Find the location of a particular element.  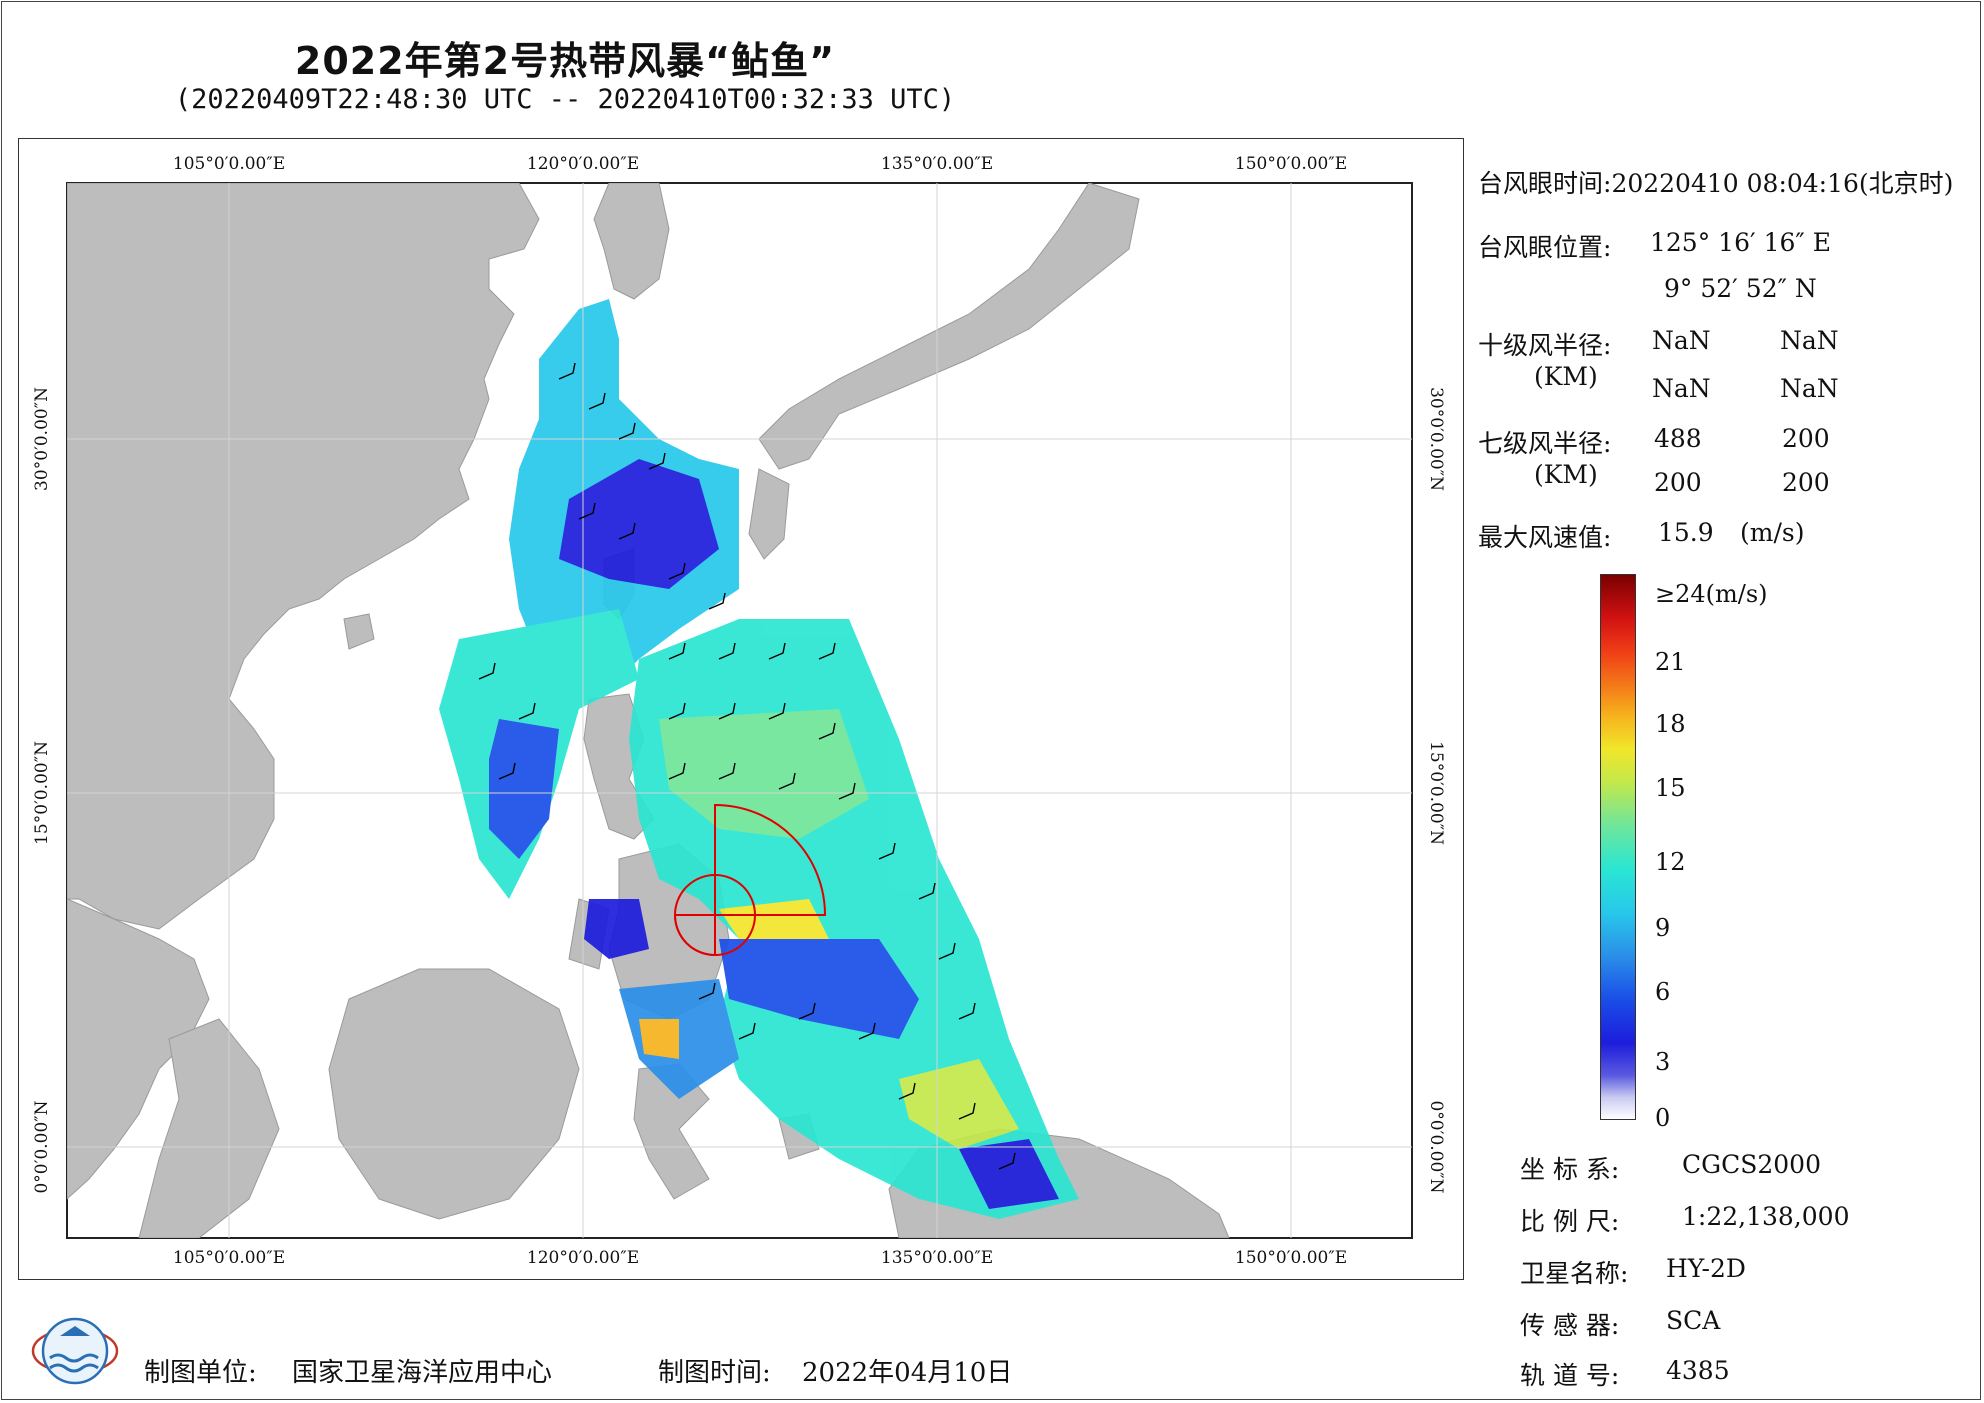

r7-ne: 488 is located at coordinates (1678, 438).